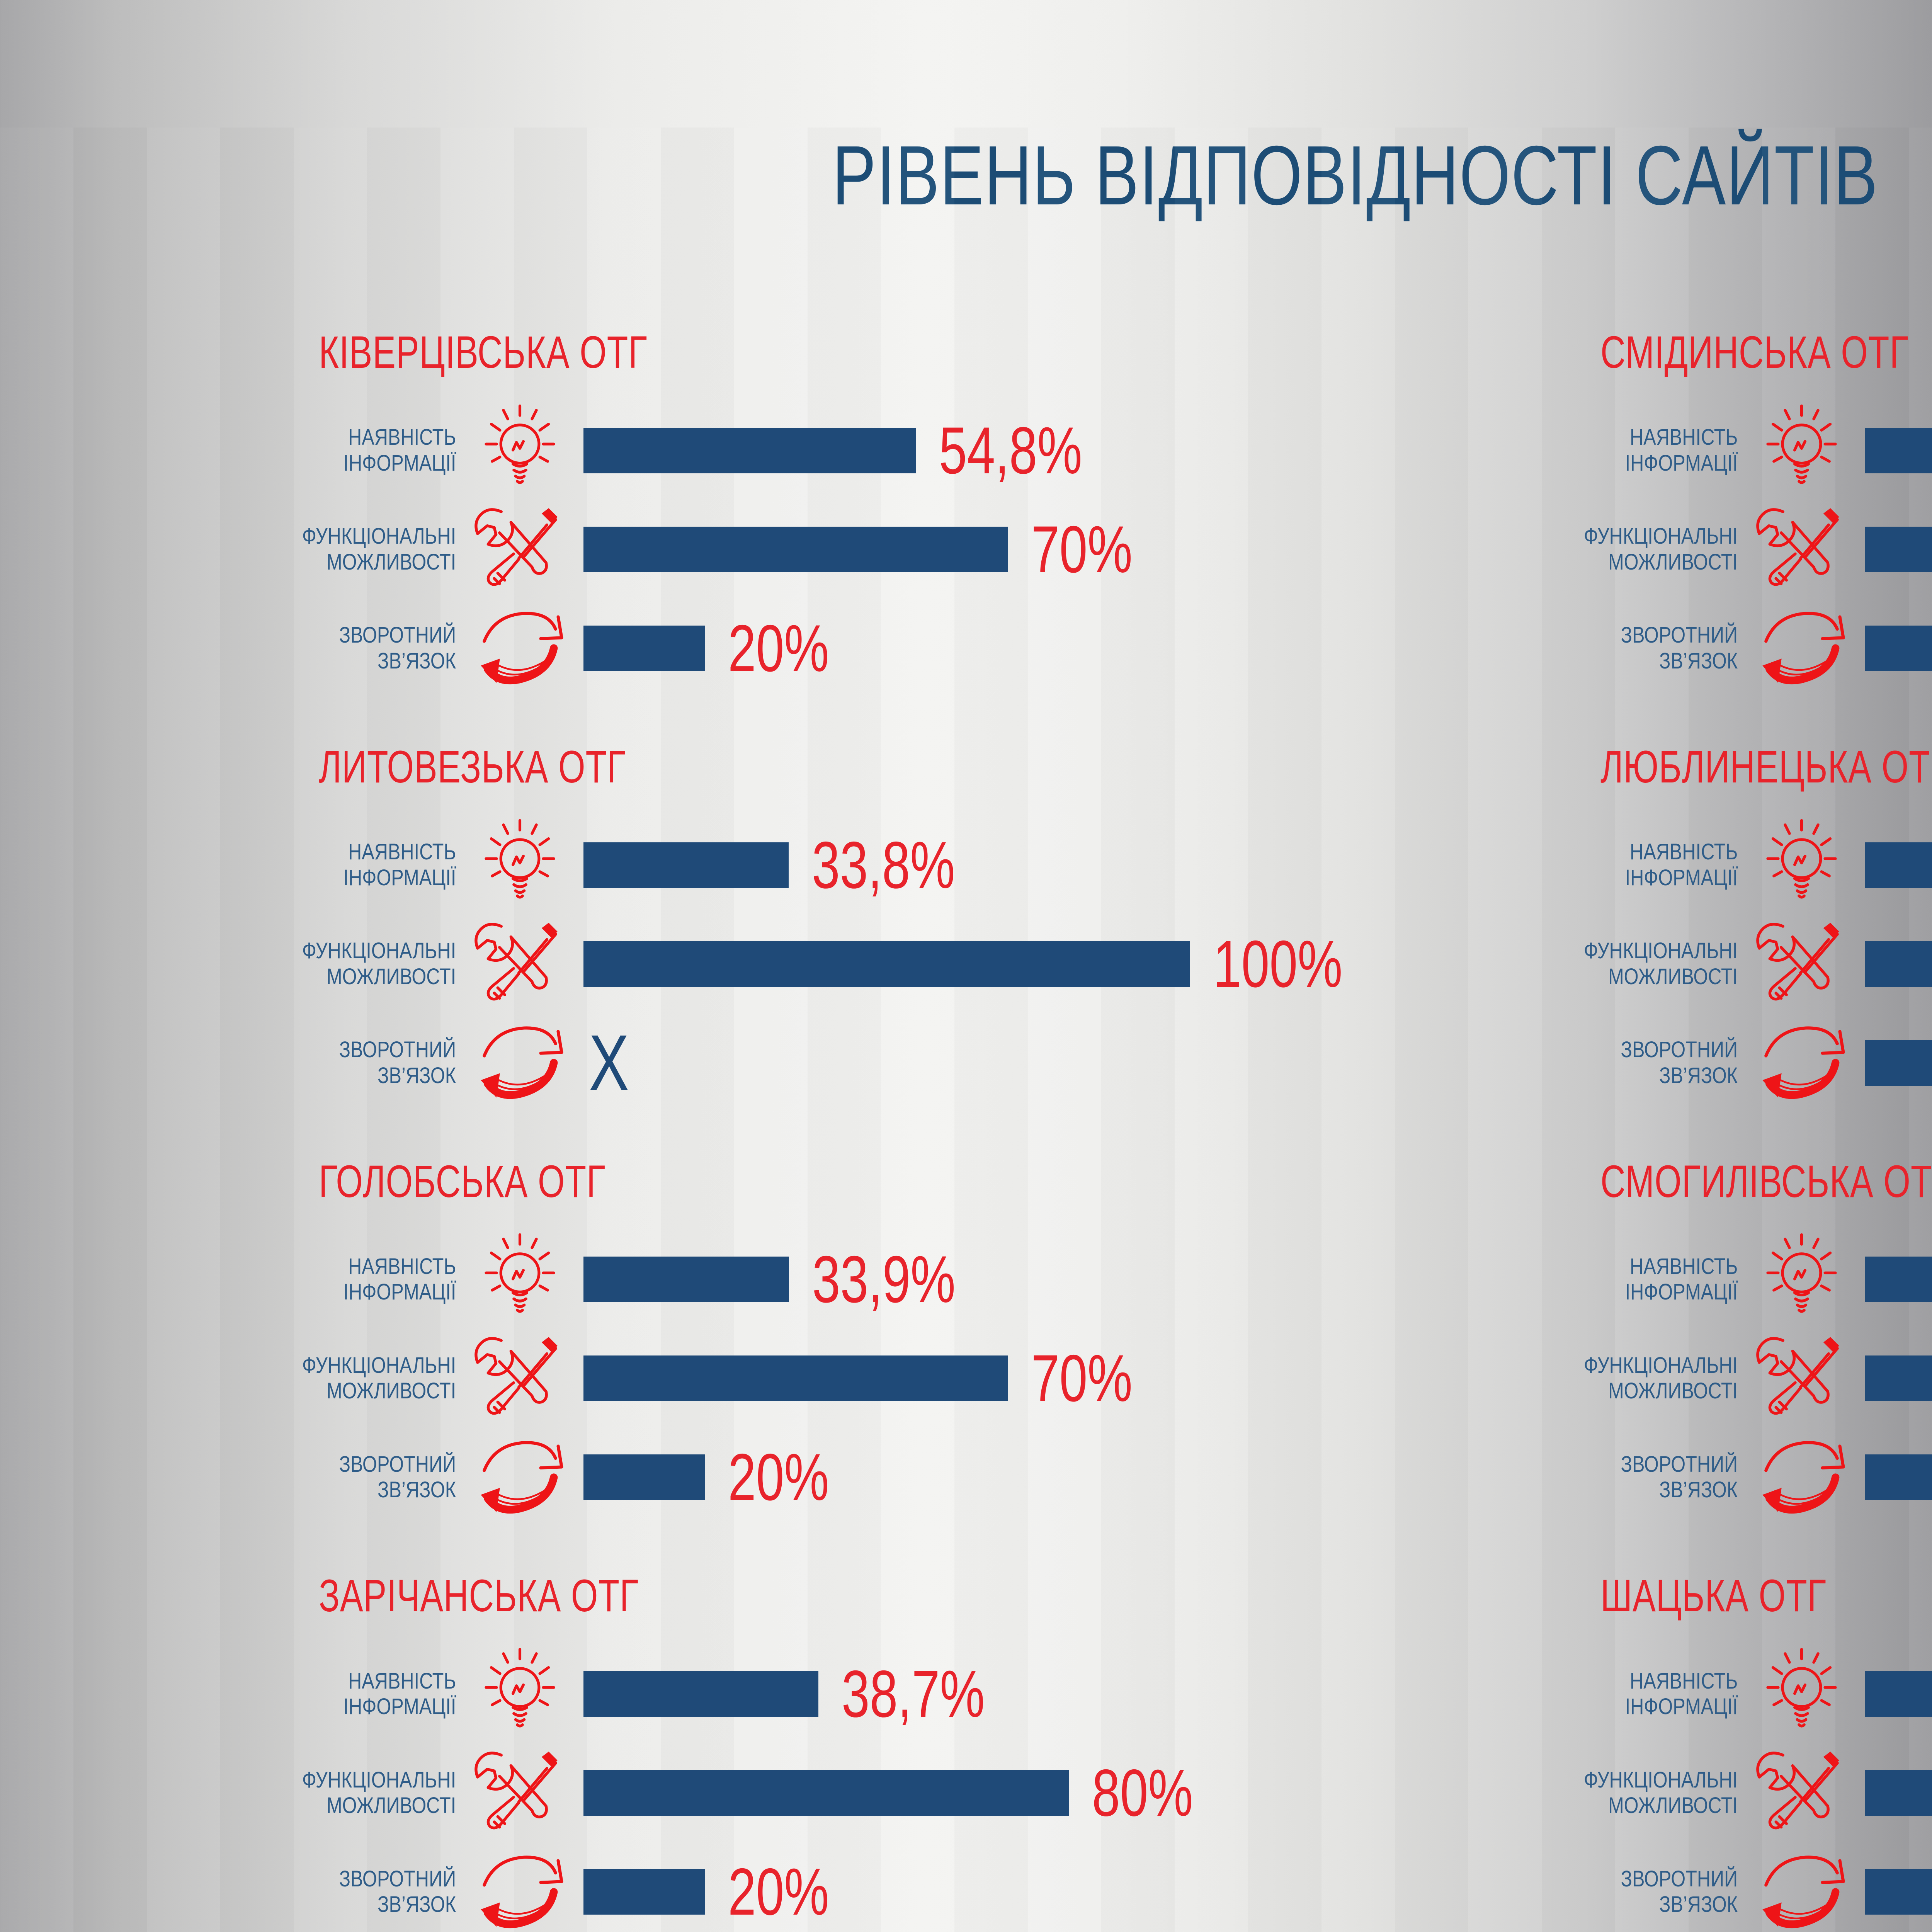  I want to click on bar-value: 70%, so click(1082, 1378).